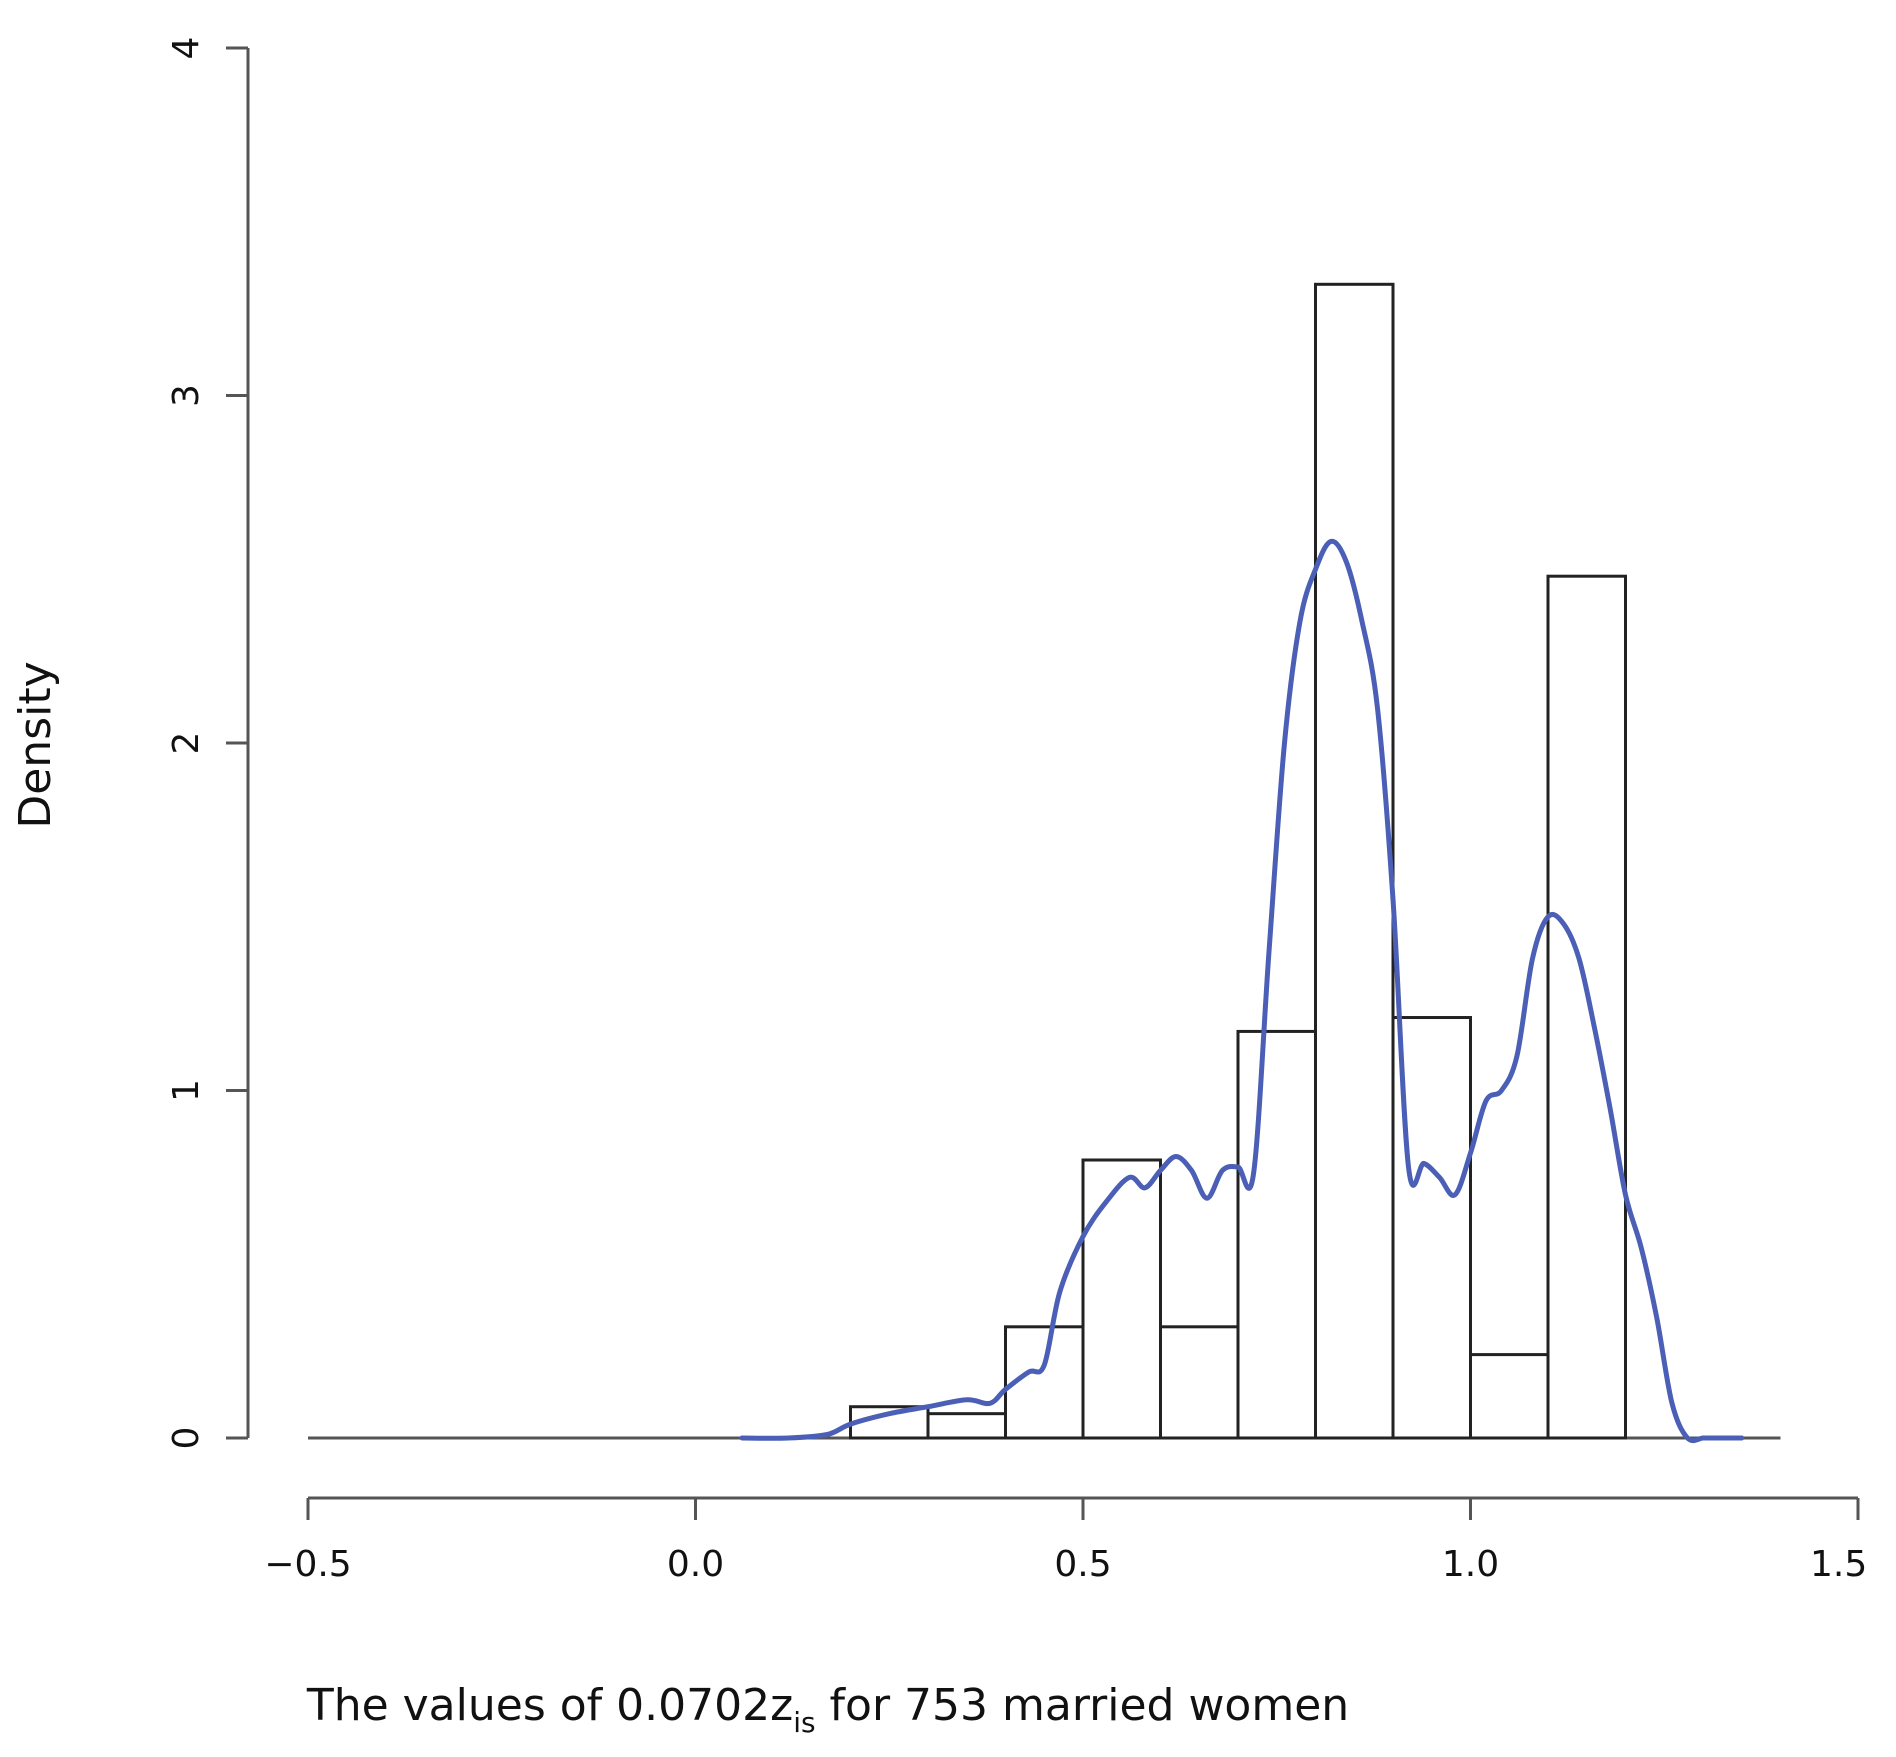 The height and width of the screenshot is (1757, 1896). What do you see at coordinates (208, 743) in the screenshot?
I see `y-axis: 0 1 2 3 4` at bounding box center [208, 743].